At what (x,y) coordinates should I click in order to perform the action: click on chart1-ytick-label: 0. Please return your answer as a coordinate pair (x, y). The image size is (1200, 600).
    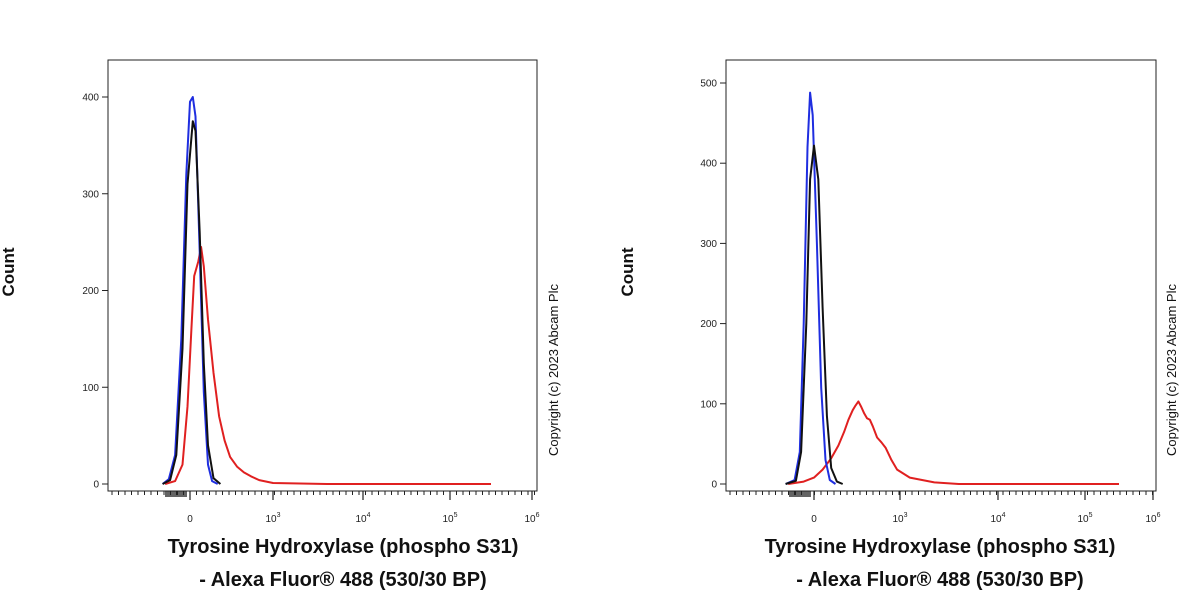
    Looking at the image, I should click on (96, 485).